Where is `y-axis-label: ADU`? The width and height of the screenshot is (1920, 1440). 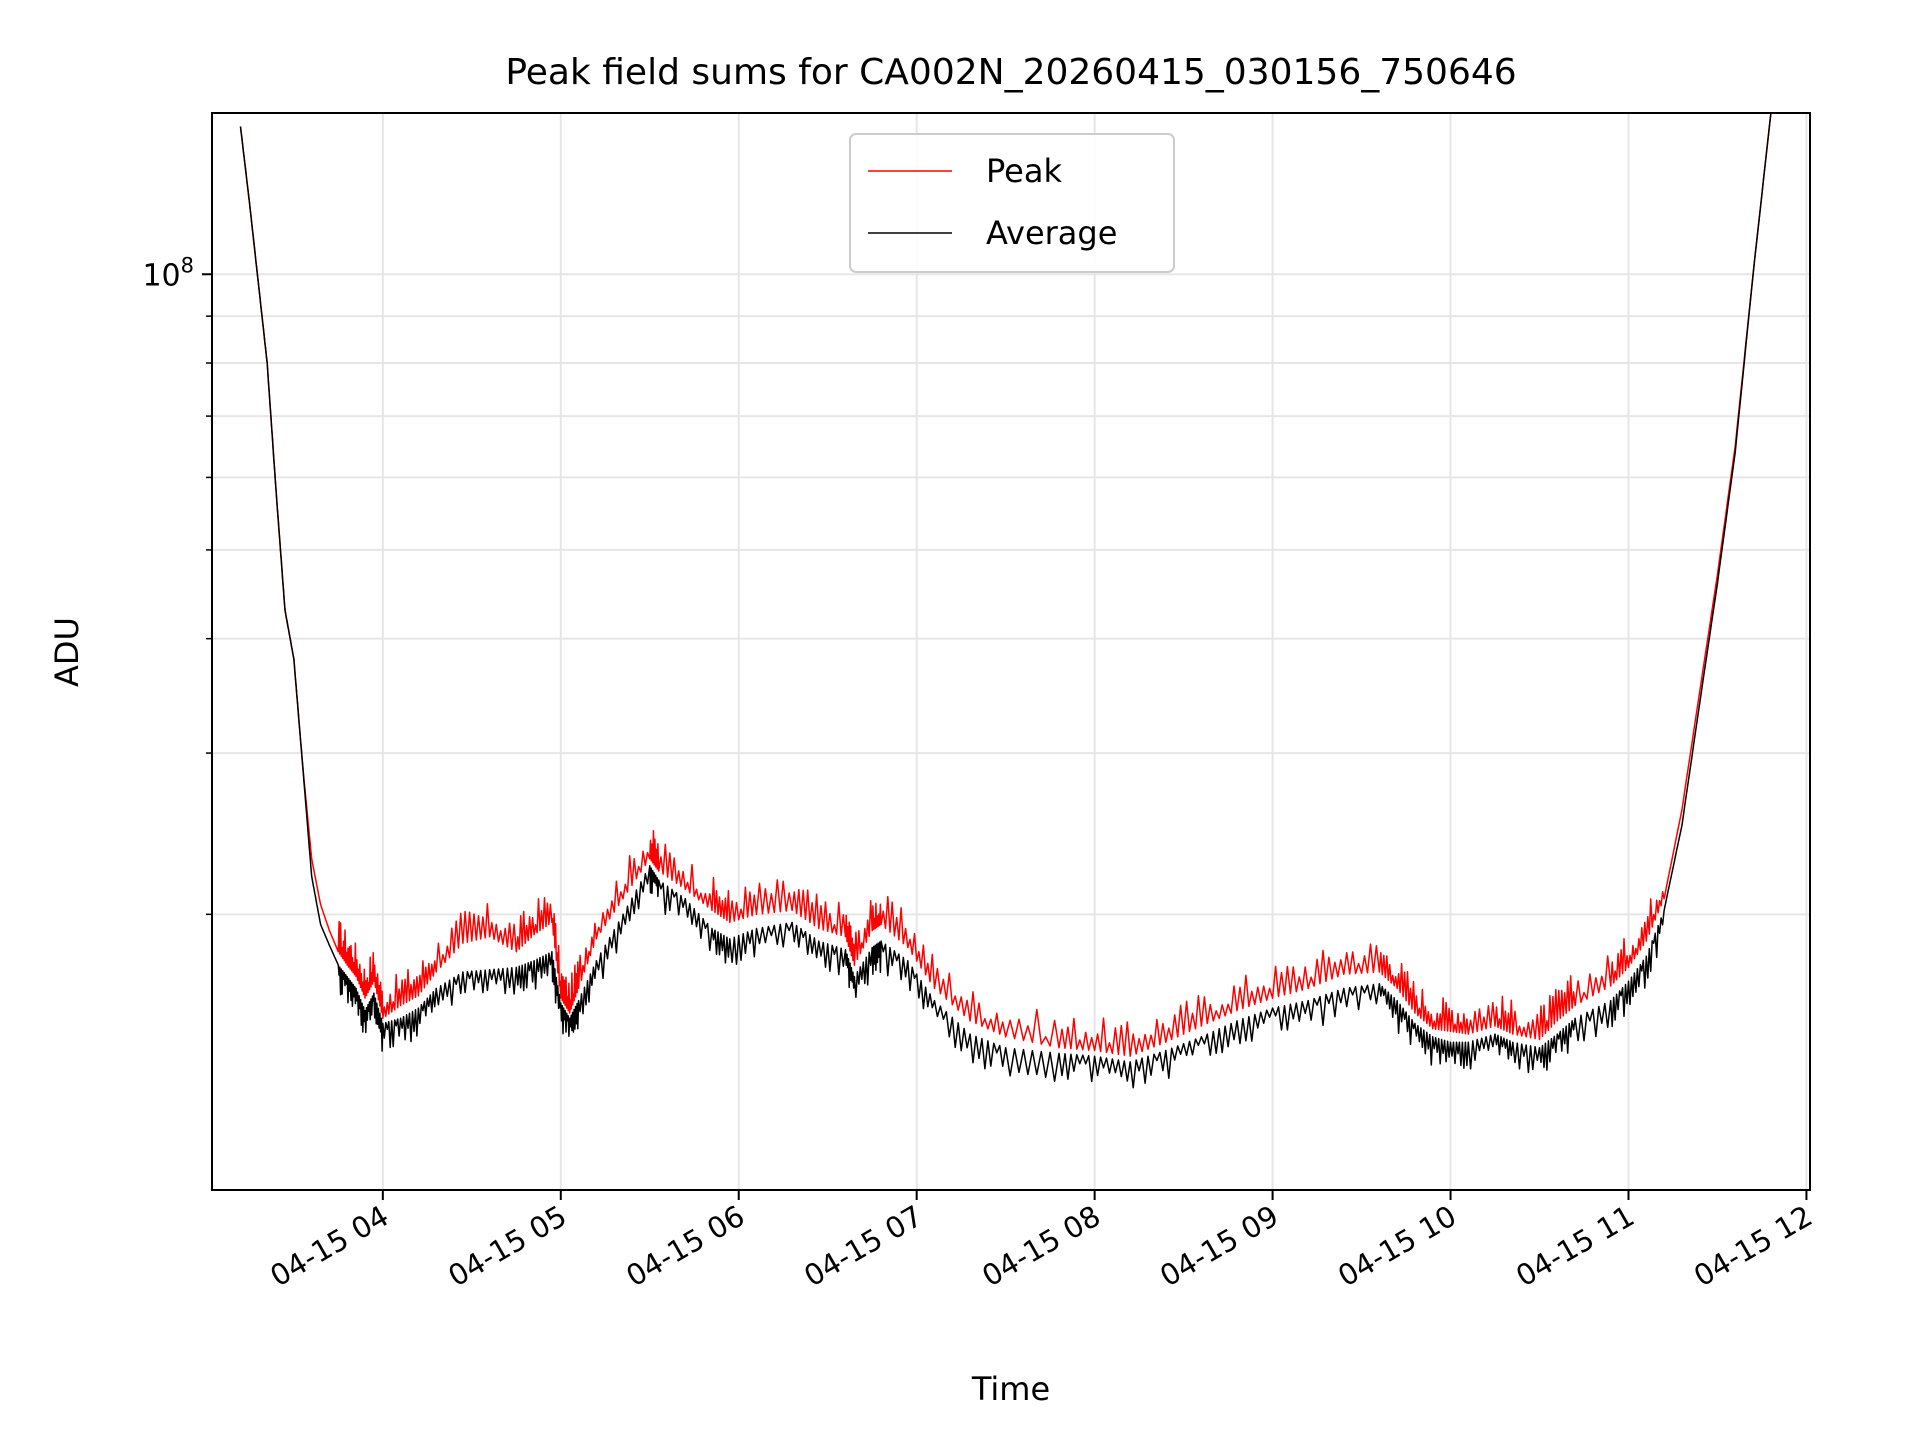
y-axis-label: ADU is located at coordinates (67, 652).